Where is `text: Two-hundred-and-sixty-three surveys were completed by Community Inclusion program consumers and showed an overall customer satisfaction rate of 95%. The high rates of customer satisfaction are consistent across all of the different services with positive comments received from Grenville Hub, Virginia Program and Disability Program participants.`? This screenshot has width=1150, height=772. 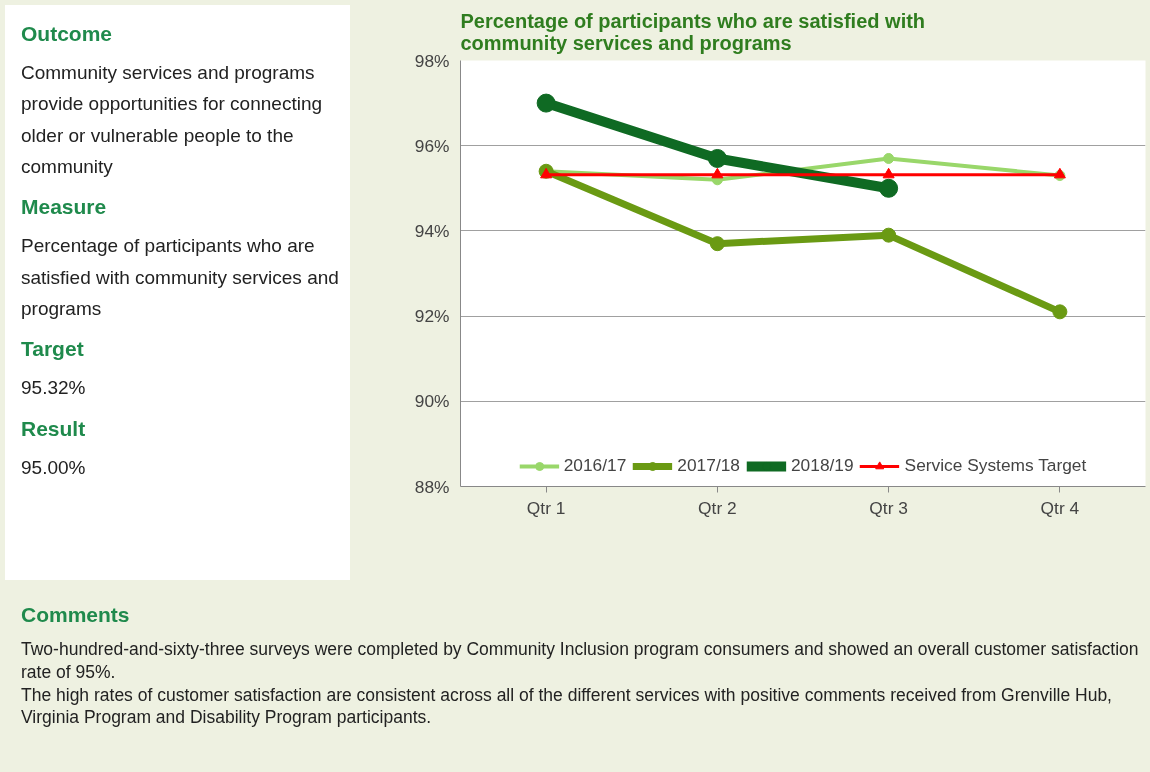 text: Two-hundred-and-sixty-three surveys were completed by Community Inclusion program consumers and showed an overall customer satisfaction rate of 95%. The high rates of customer satisfaction are consistent across all of the different services with positive comments received from Grenville Hub, Virginia Program and Disability Program participants. is located at coordinates (580, 683).